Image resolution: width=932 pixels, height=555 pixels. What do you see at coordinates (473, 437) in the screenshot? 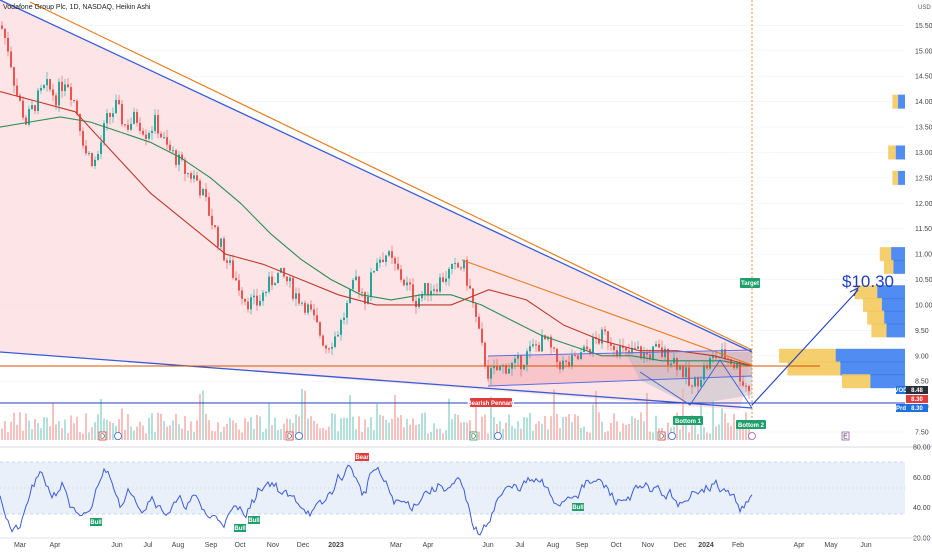
I see `event-d-3: D` at bounding box center [473, 437].